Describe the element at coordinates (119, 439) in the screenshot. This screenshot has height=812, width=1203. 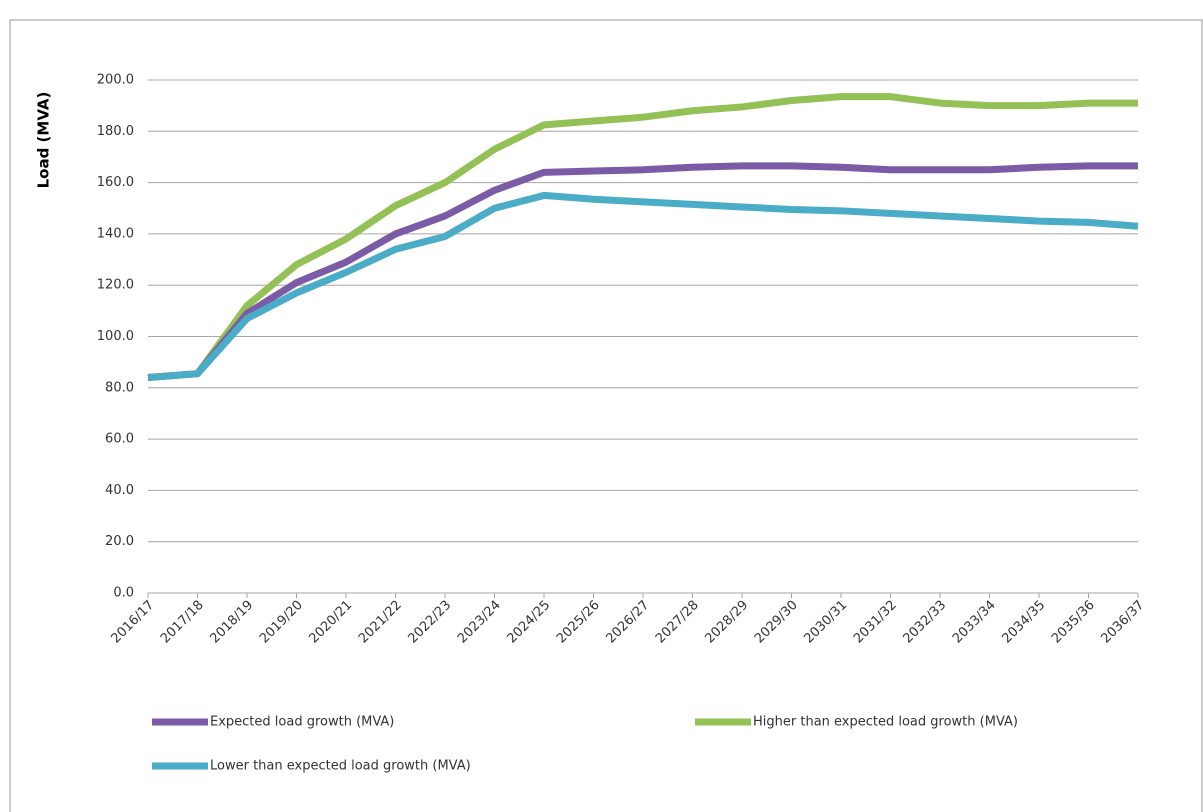
I see `y-tick-label: 60.0` at that location.